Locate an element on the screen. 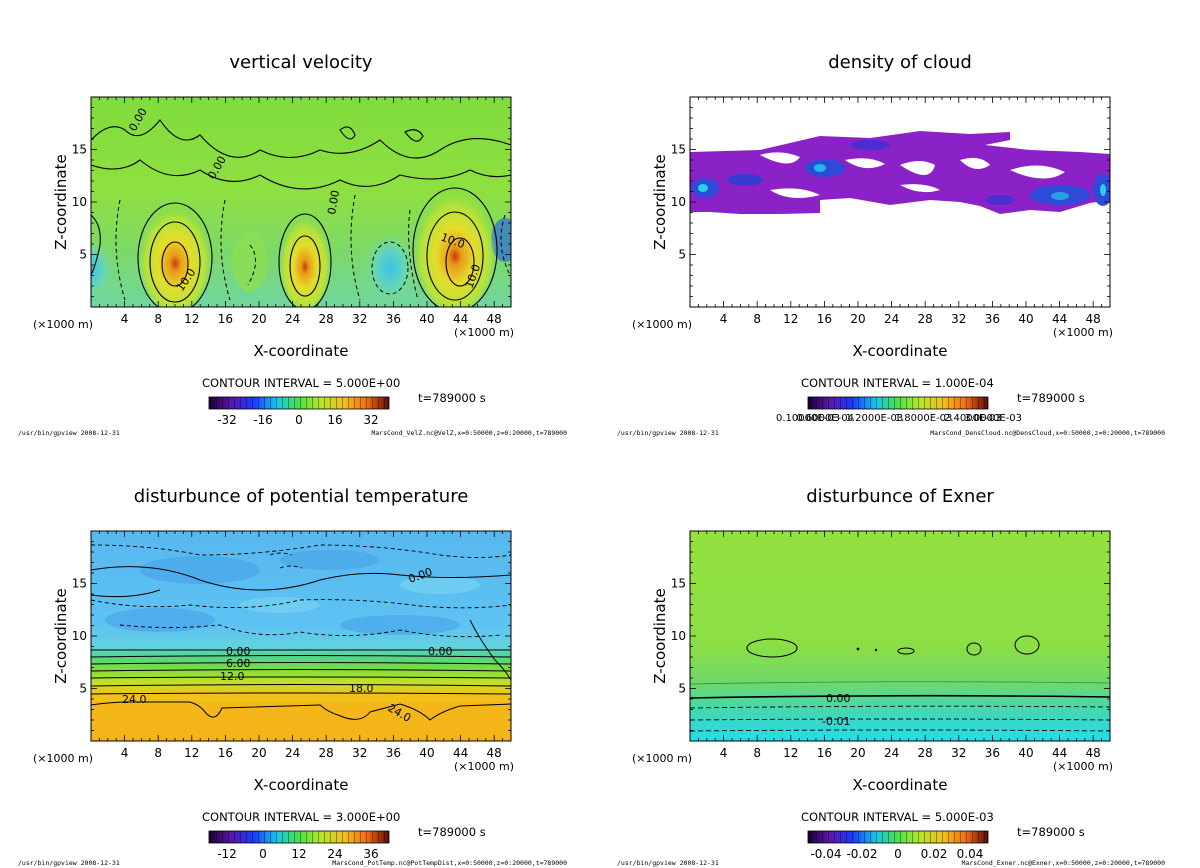 This screenshot has width=1200, height=868. chart-title: disturbunce of Exner is located at coordinates (900, 496).